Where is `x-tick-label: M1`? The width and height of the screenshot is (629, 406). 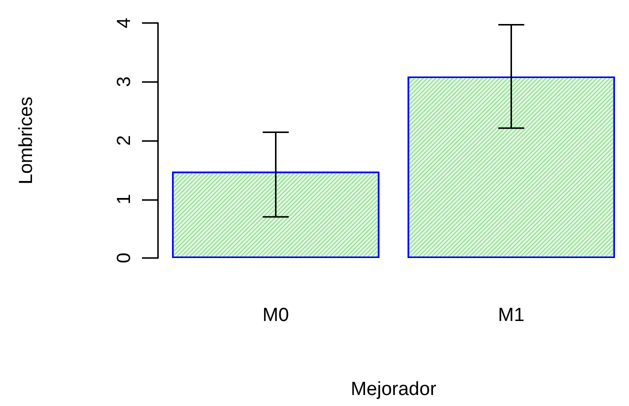 x-tick-label: M1 is located at coordinates (511, 315).